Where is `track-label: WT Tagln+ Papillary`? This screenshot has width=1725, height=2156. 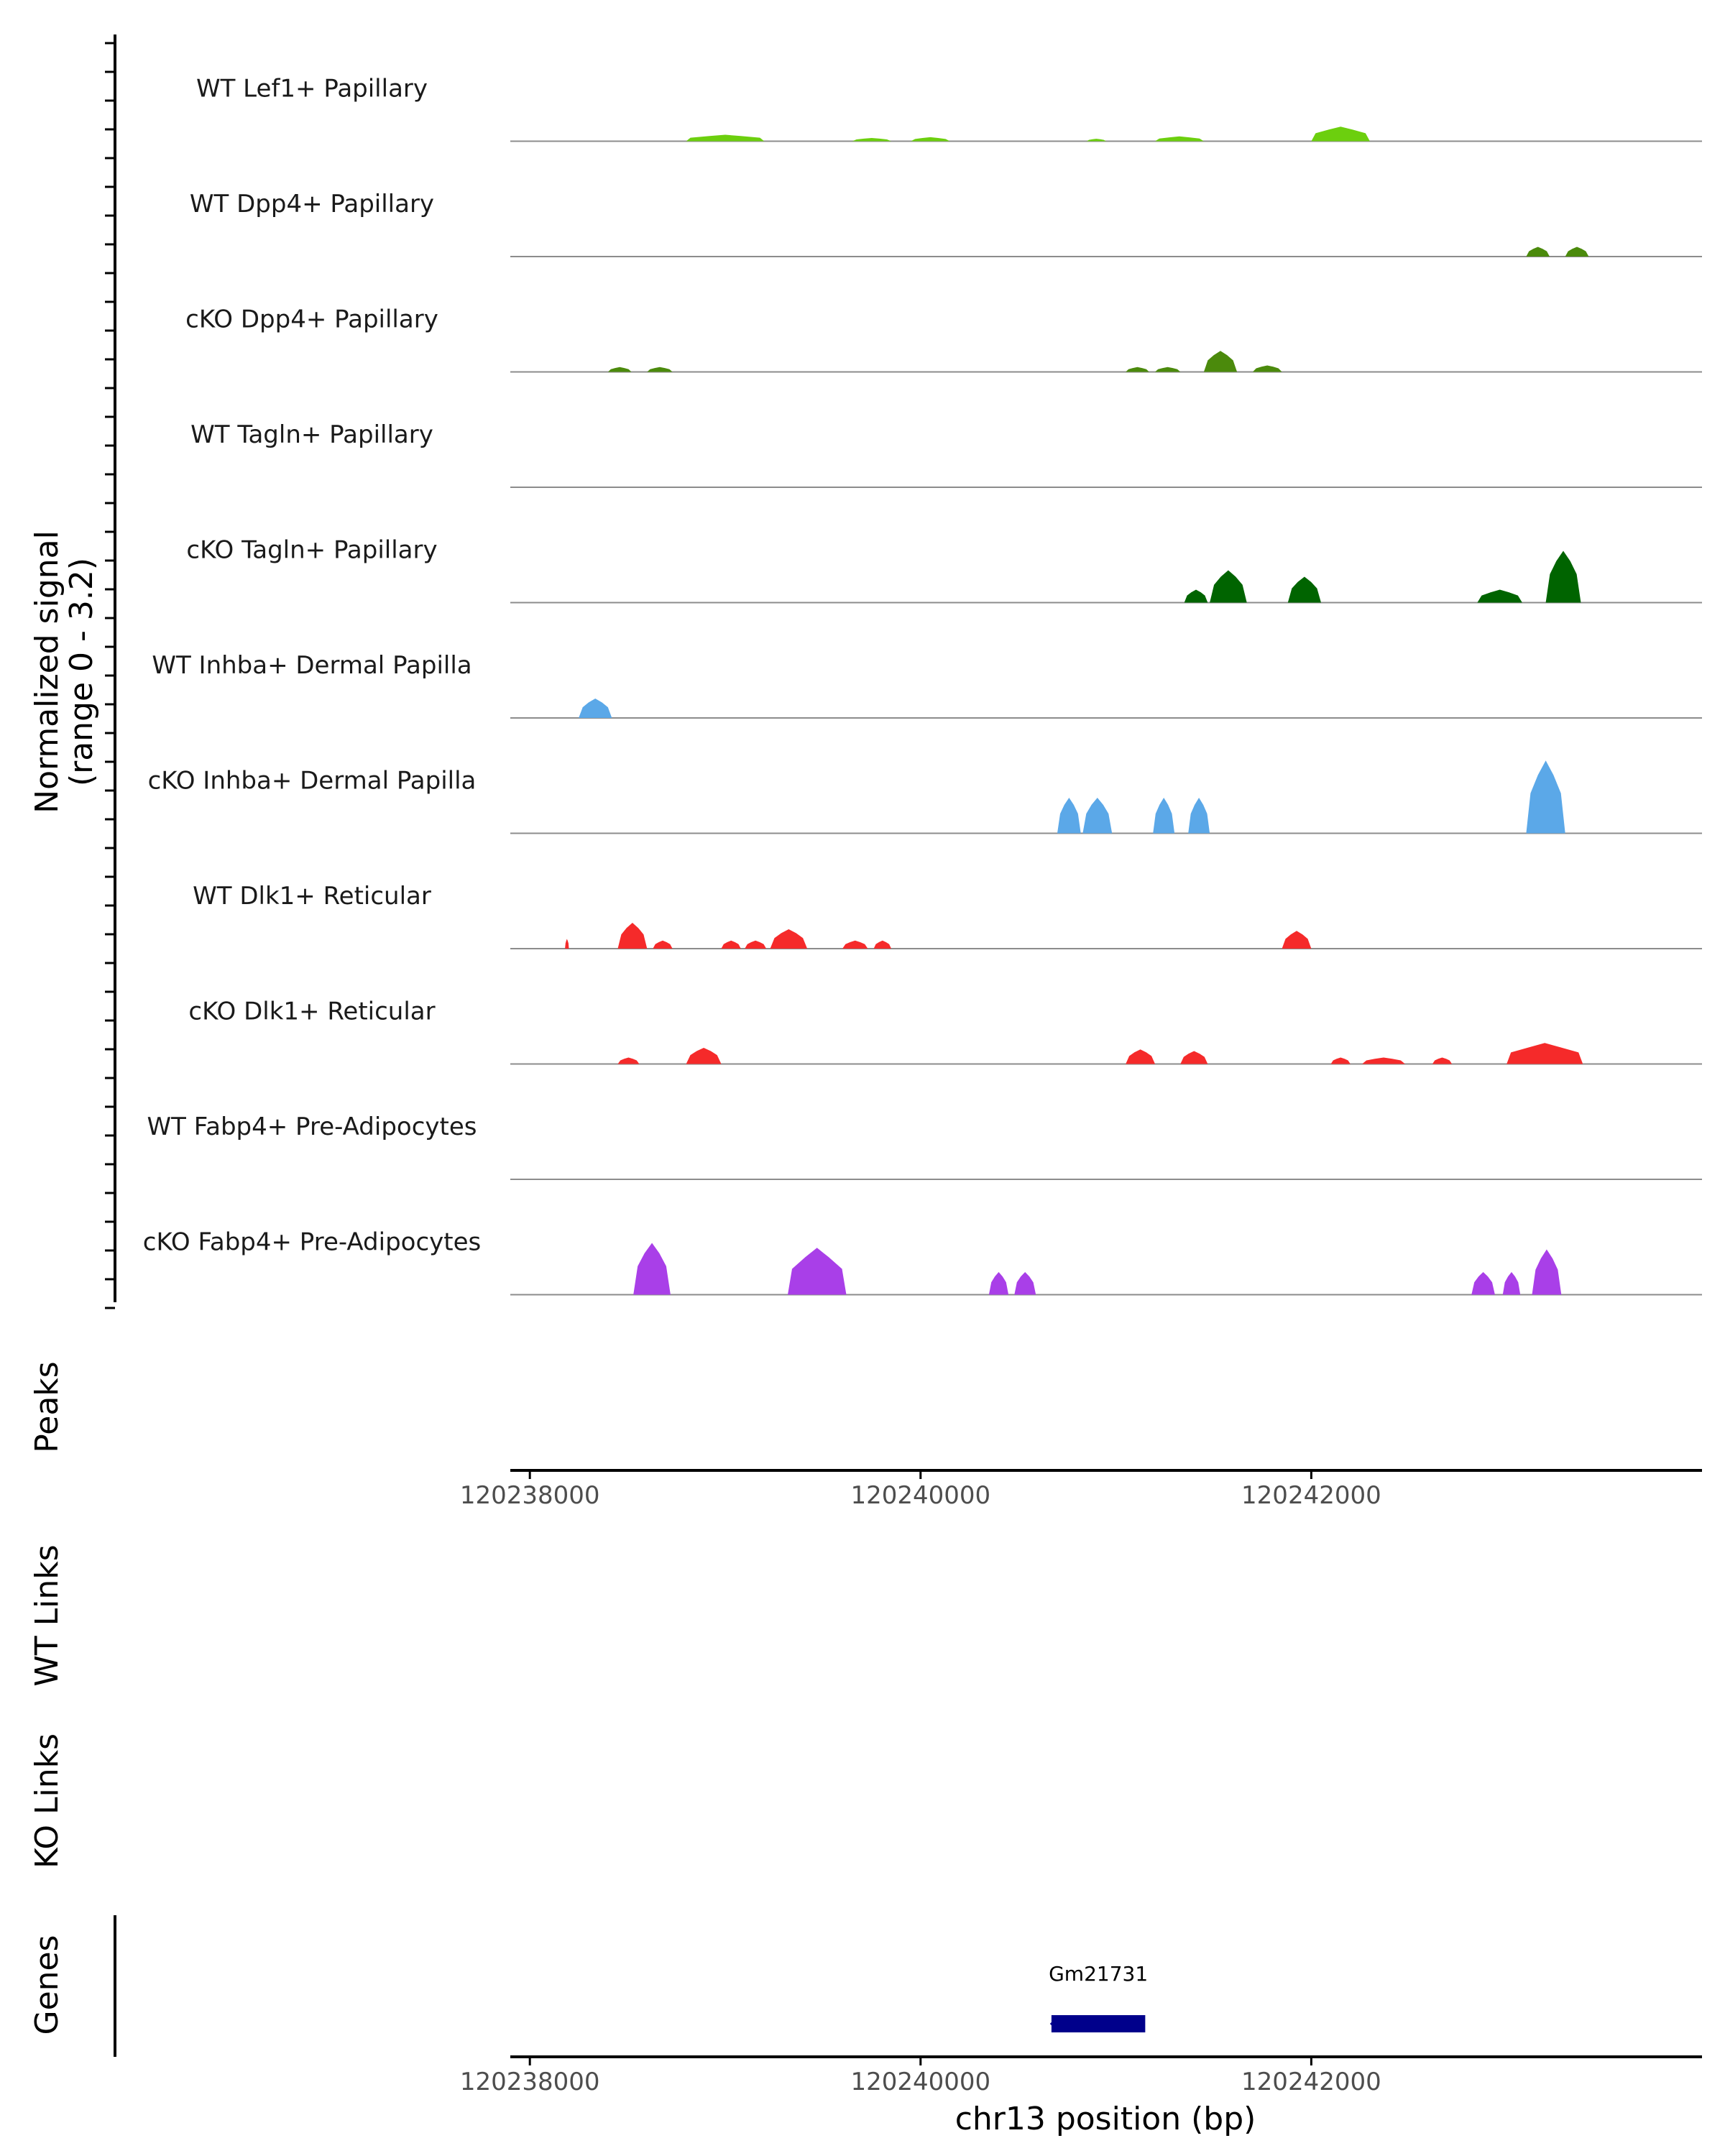
track-label: WT Tagln+ Papillary is located at coordinates (311, 434).